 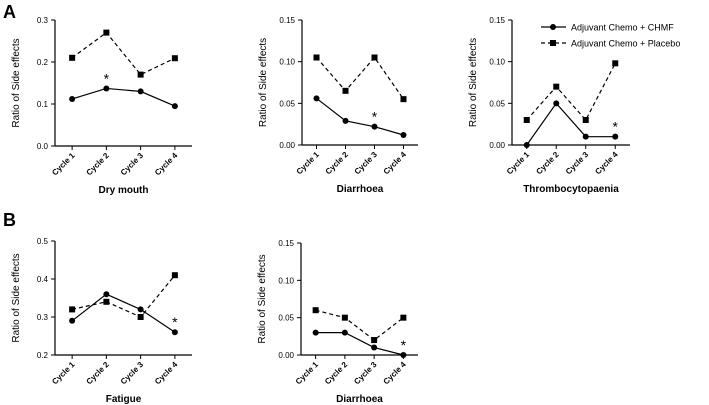 What do you see at coordinates (43, 62) in the screenshot?
I see `y-tick-label: 0.2` at bounding box center [43, 62].